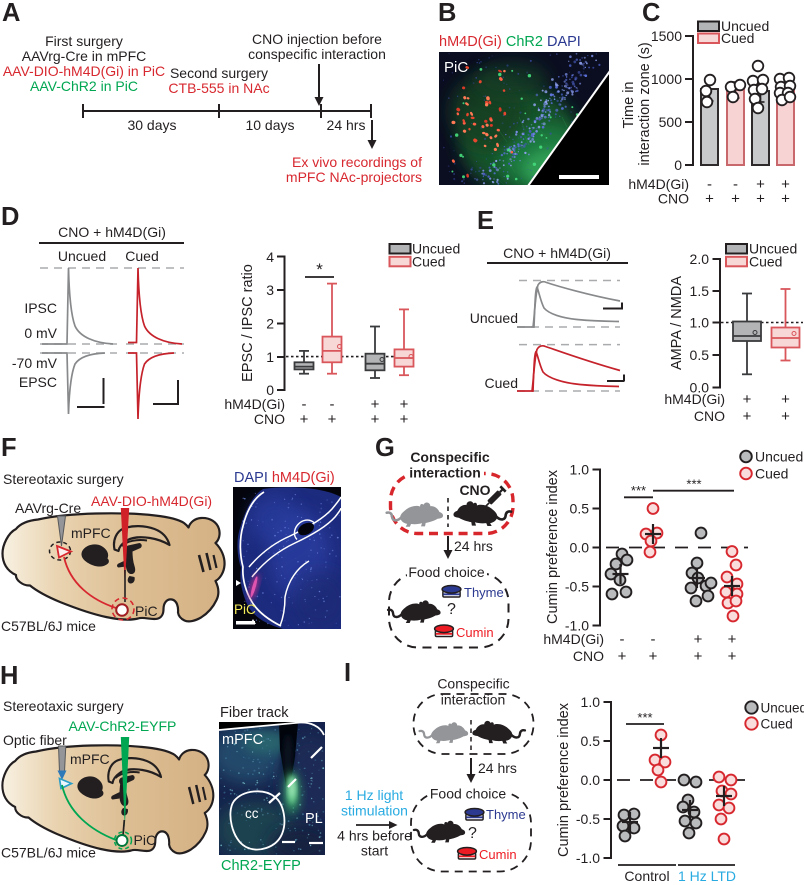  What do you see at coordinates (252, 813) in the screenshot?
I see `svg-text: cc` at bounding box center [252, 813].